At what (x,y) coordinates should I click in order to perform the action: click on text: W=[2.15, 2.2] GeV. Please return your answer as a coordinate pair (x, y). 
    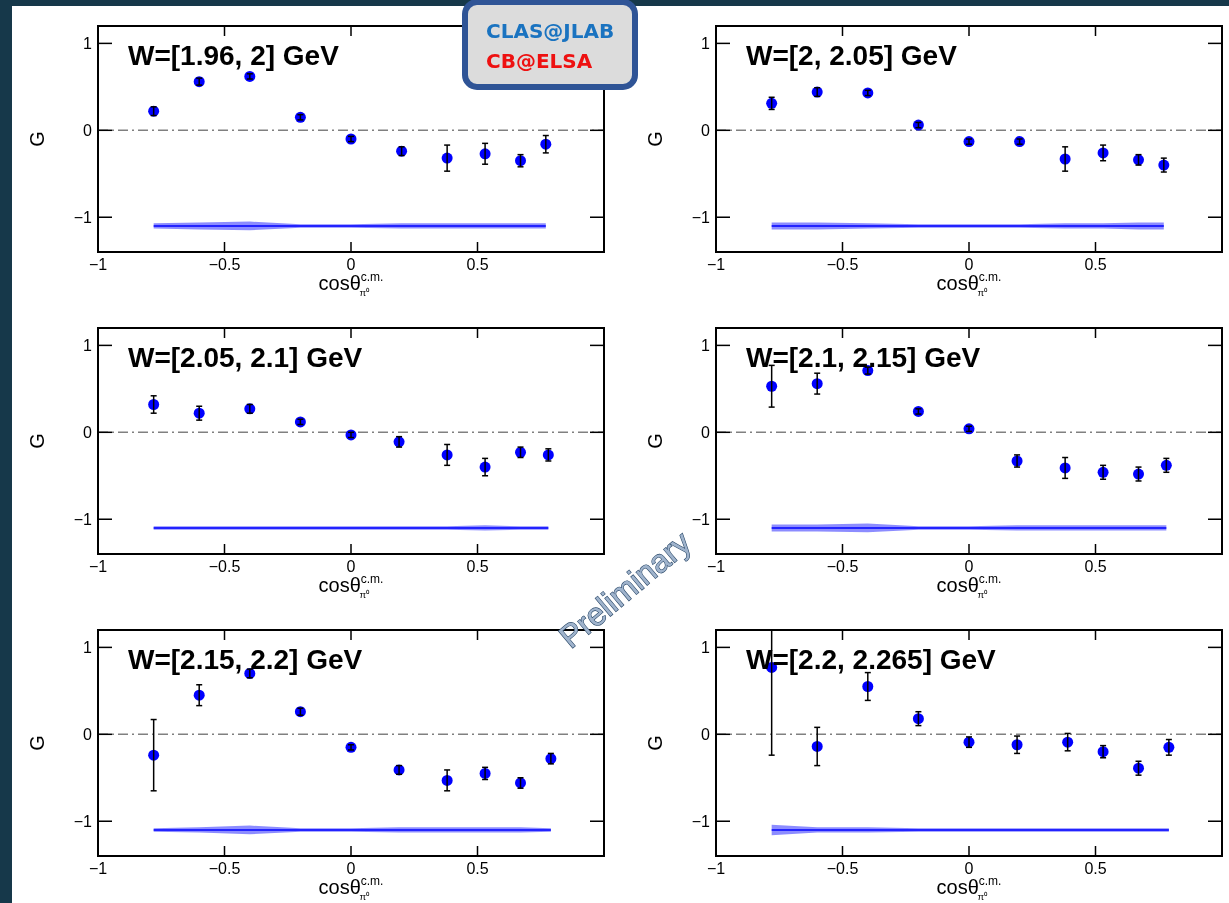
    Looking at the image, I should click on (245, 659).